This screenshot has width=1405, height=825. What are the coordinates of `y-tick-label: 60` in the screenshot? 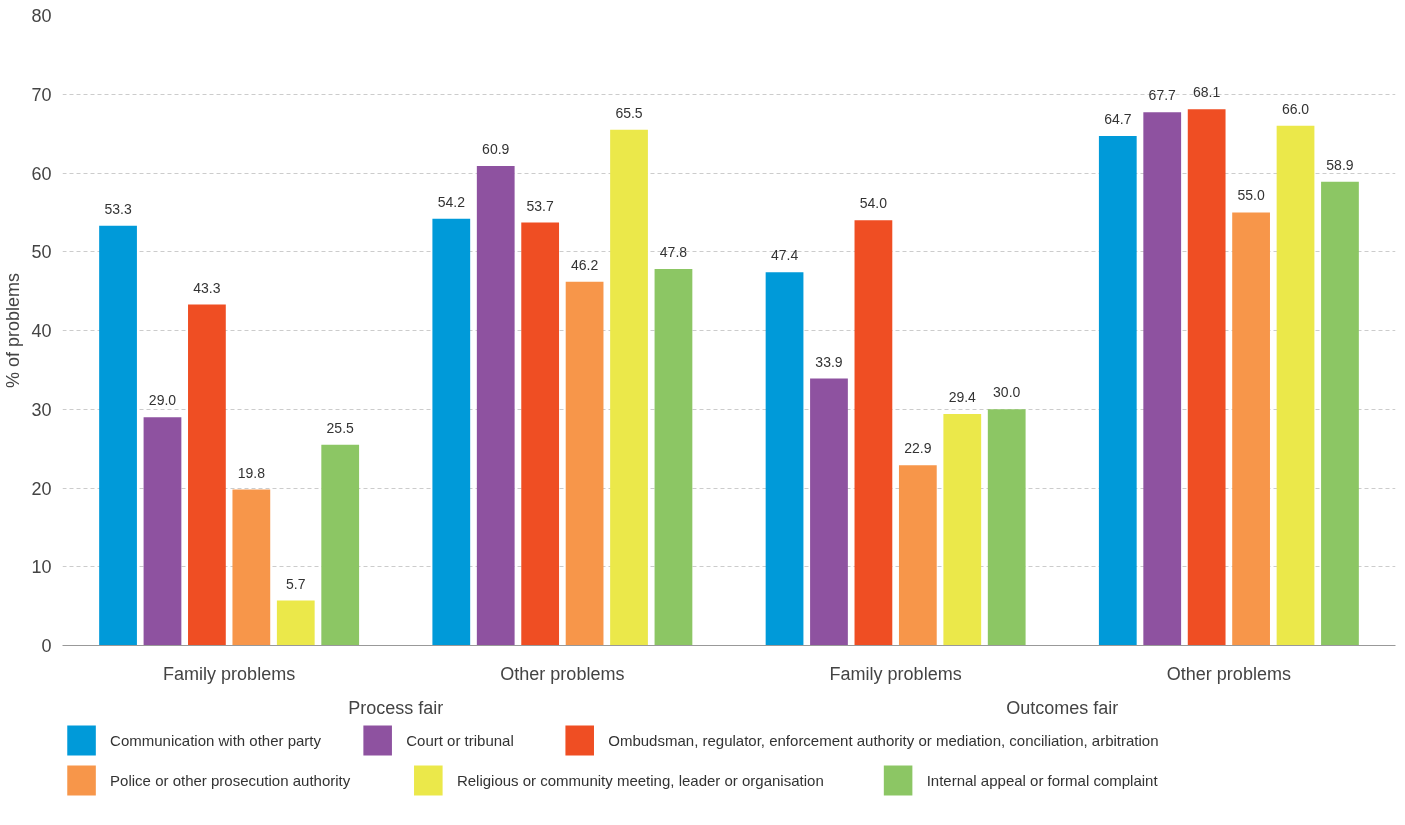 It's located at (41, 173).